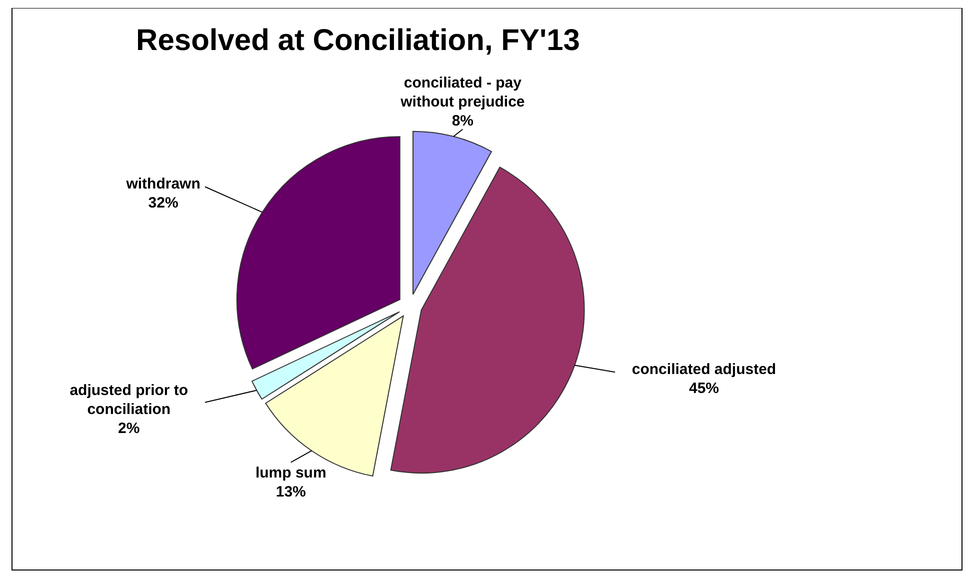 Image resolution: width=976 pixels, height=581 pixels. Describe the element at coordinates (162, 184) in the screenshot. I see `slice-label: withdrawn` at that location.